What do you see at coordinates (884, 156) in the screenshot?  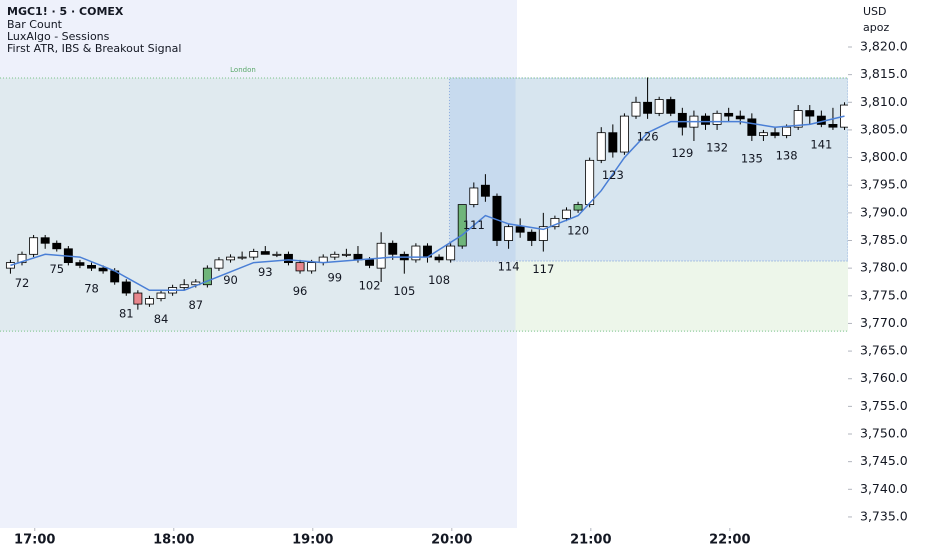 I see `y-tick-label: 3,800.0` at bounding box center [884, 156].